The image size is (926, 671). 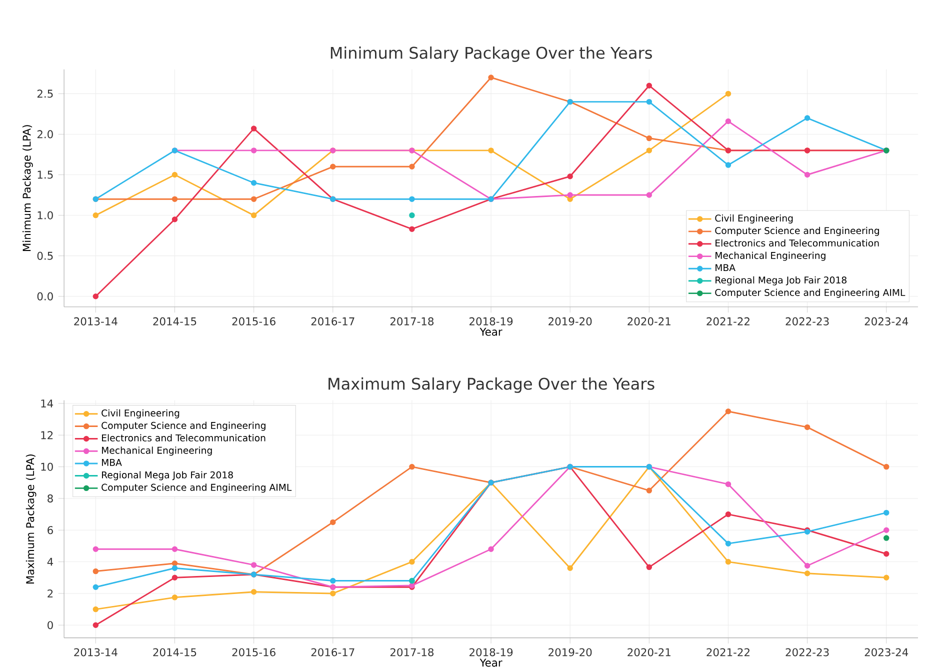 What do you see at coordinates (45, 215) in the screenshot?
I see `y-tick-label: 1.0` at bounding box center [45, 215].